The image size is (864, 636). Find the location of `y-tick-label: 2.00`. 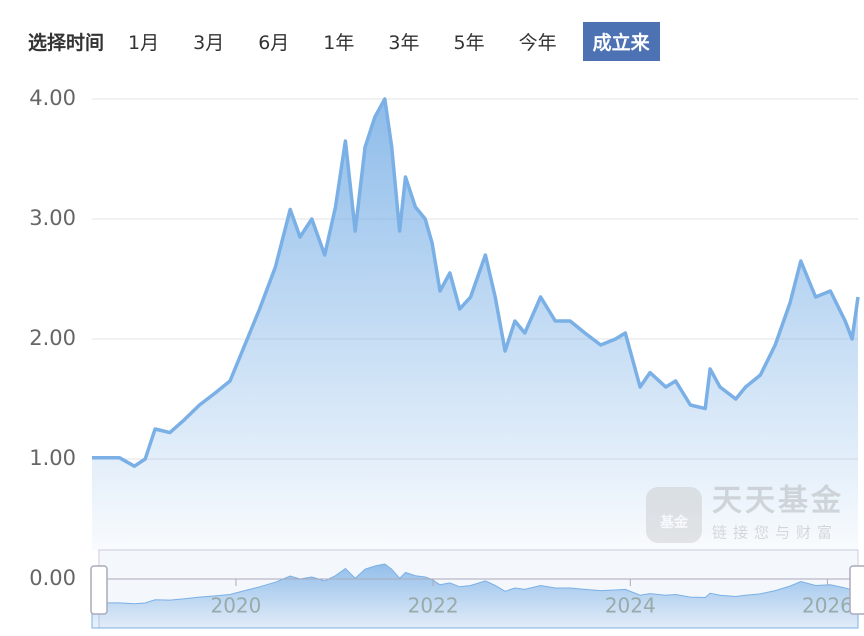

y-tick-label: 2.00 is located at coordinates (52, 338).